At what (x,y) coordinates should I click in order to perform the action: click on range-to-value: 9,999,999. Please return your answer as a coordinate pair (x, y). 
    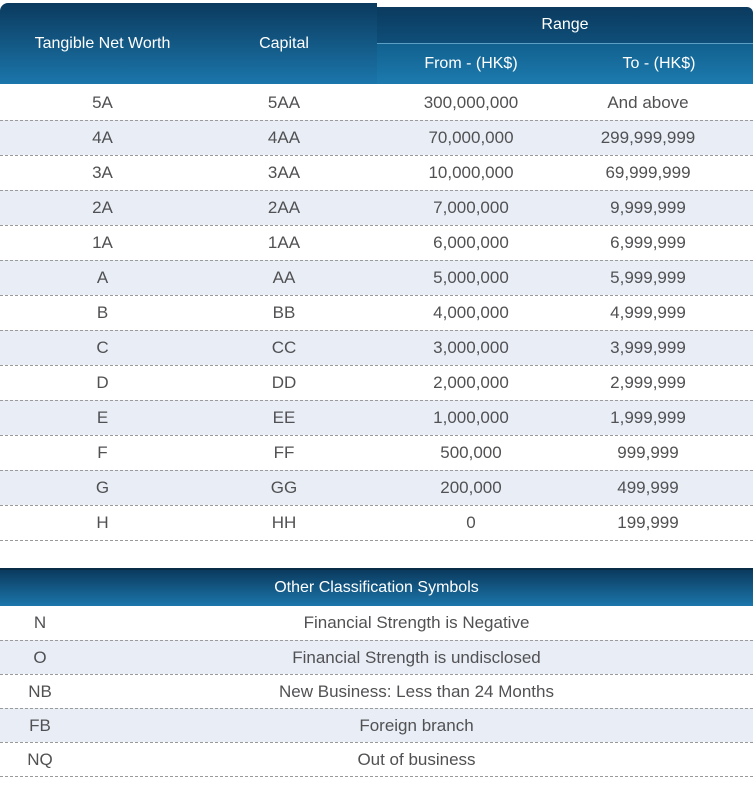
    Looking at the image, I should click on (648, 207).